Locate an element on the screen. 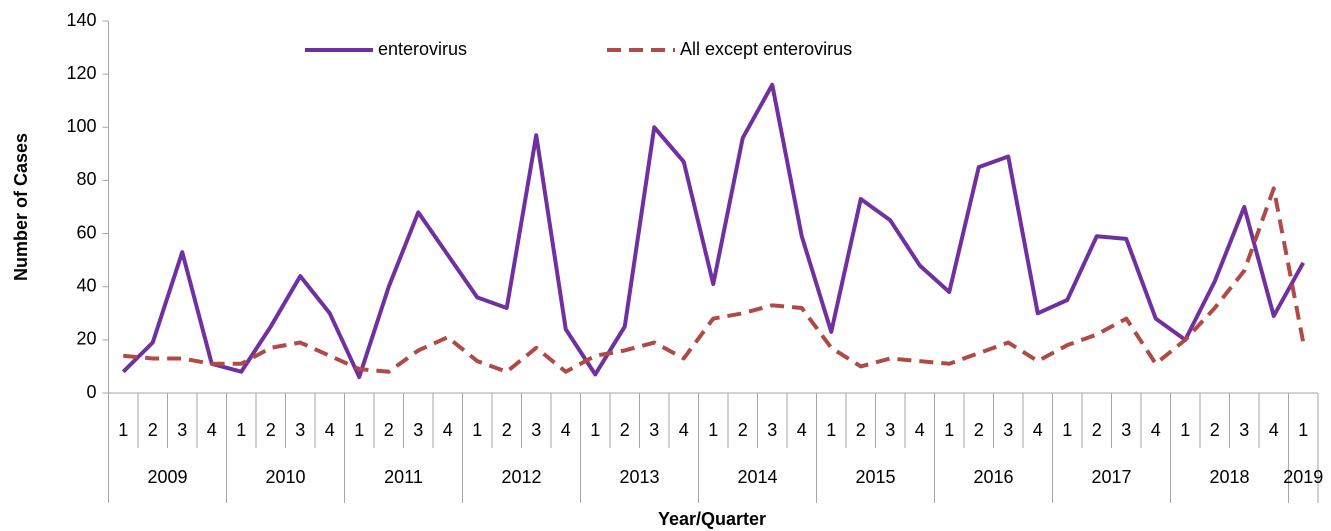 This screenshot has width=1331, height=531. y-tick-label: 80 is located at coordinates (86, 179).